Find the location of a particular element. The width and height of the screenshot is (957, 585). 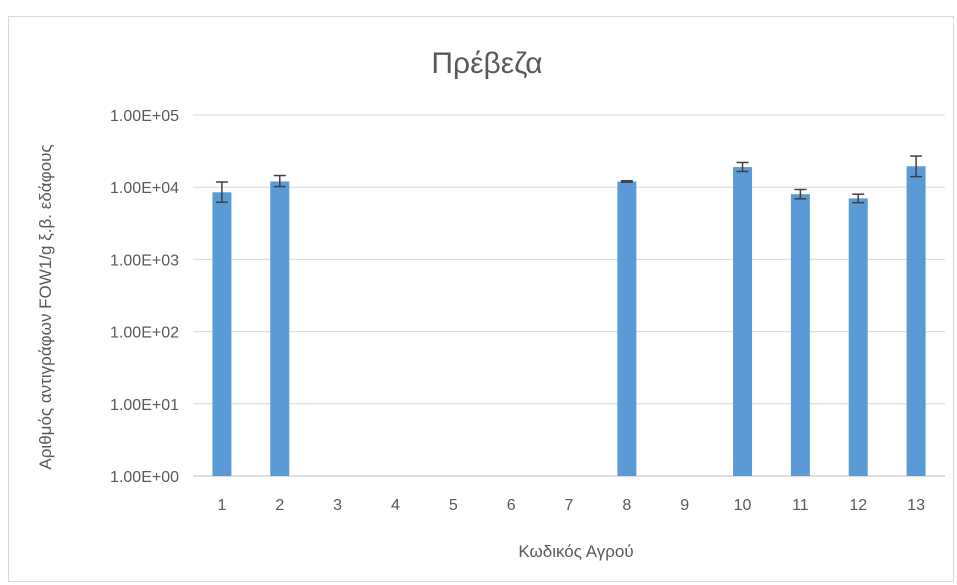

y-tick-label: 1.00E+03 is located at coordinates (144, 260).